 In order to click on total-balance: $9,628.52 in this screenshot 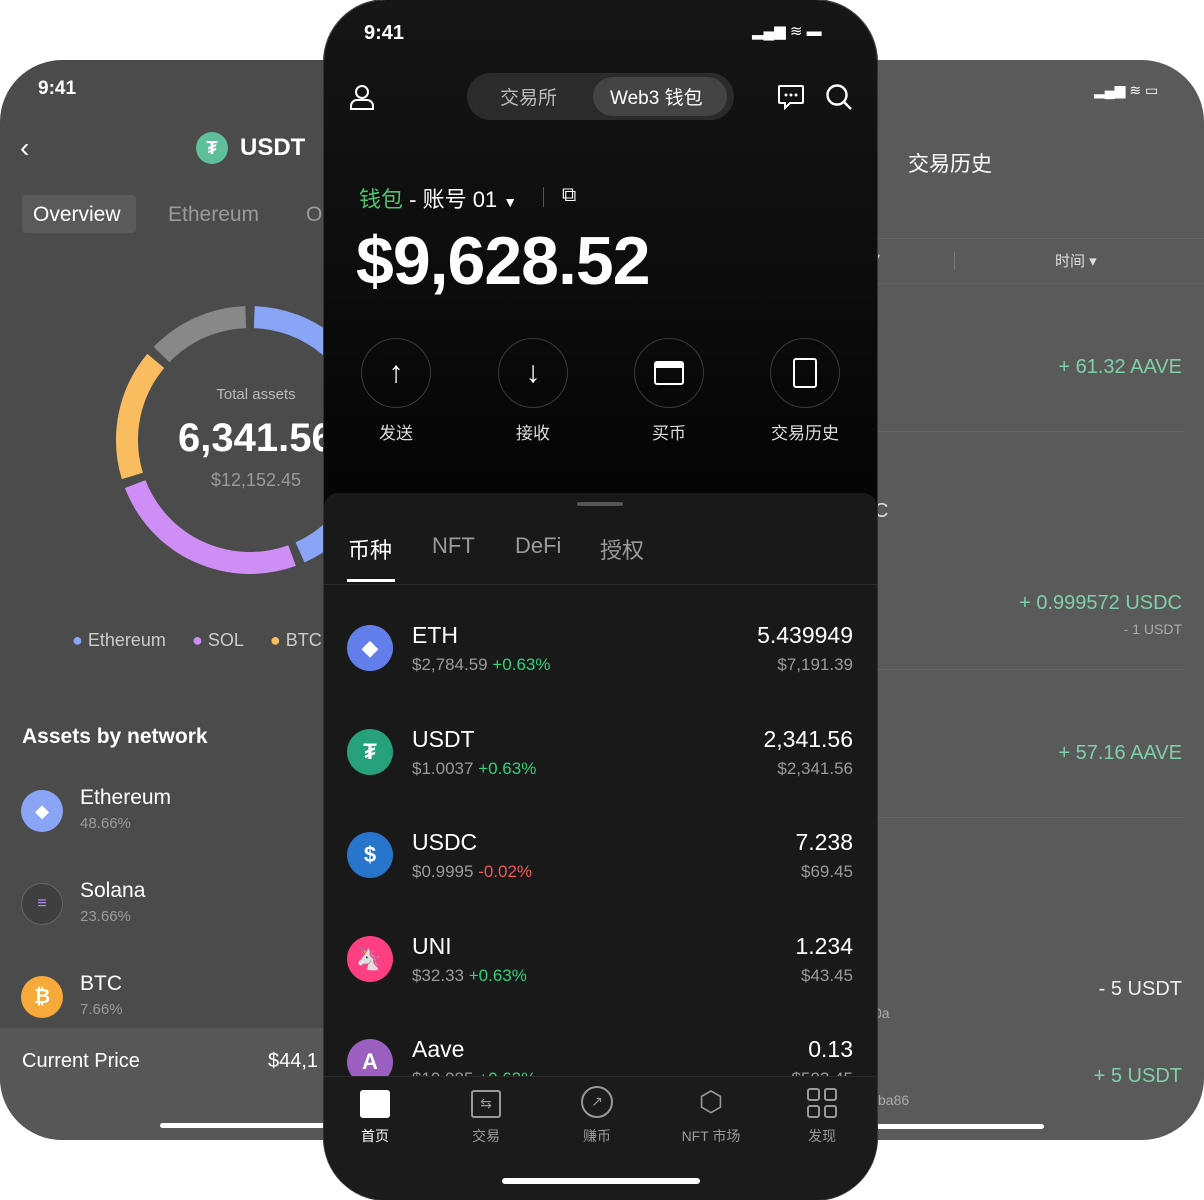, I will do `click(503, 261)`.